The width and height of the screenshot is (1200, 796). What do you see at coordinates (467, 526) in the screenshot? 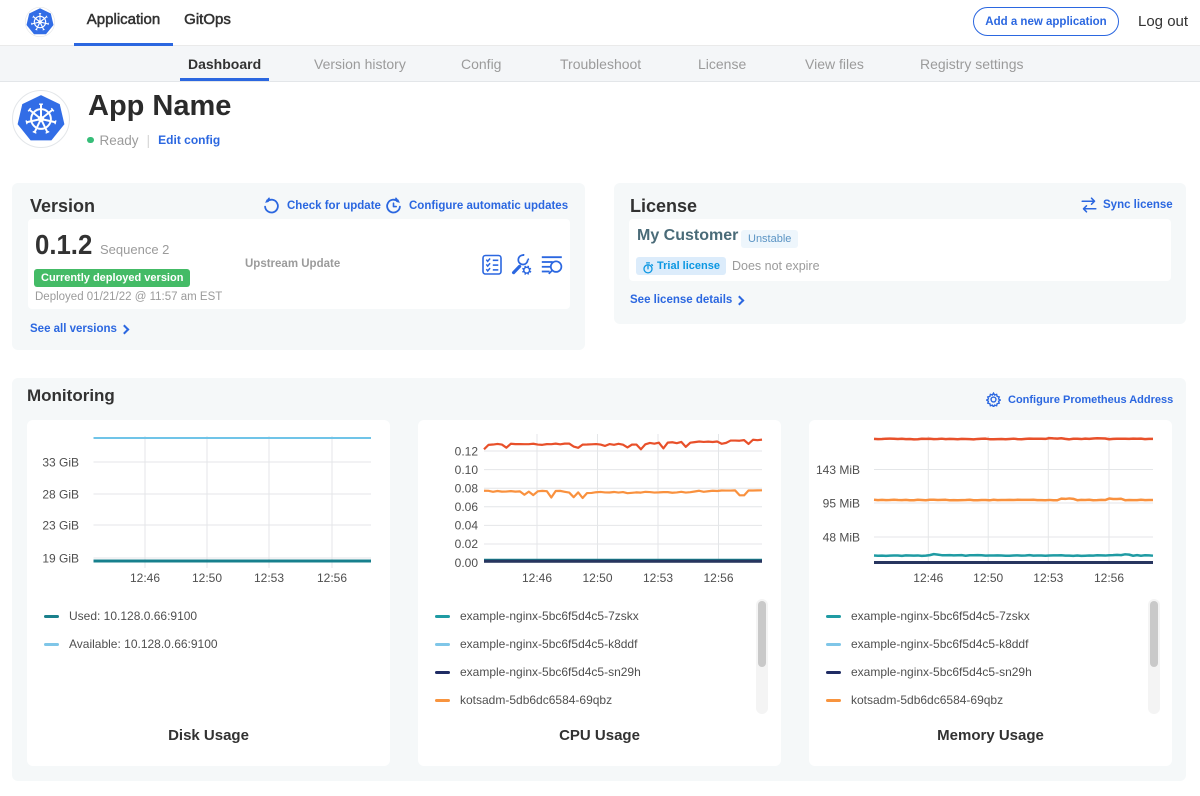
I see `svg-text: 0.04` at bounding box center [467, 526].